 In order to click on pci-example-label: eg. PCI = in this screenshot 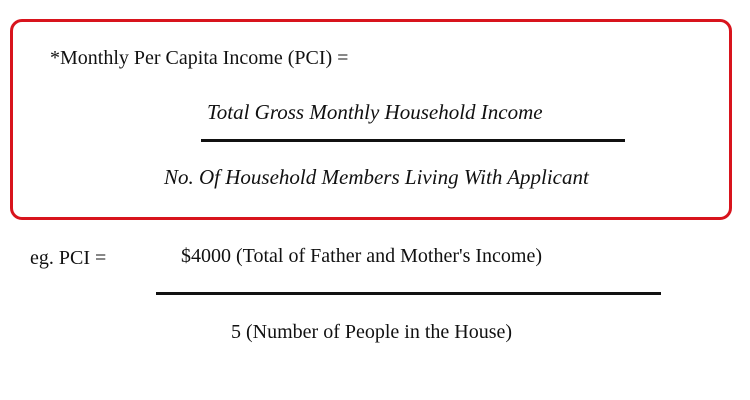, I will do `click(68, 258)`.